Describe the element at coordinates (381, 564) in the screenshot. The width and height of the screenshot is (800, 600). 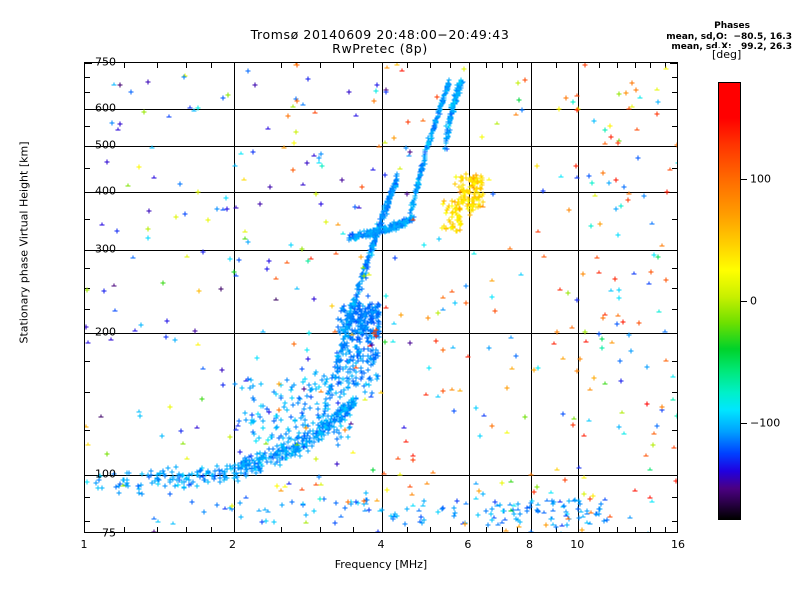
I see `x-axis-title: Frequency [MHz]` at that location.